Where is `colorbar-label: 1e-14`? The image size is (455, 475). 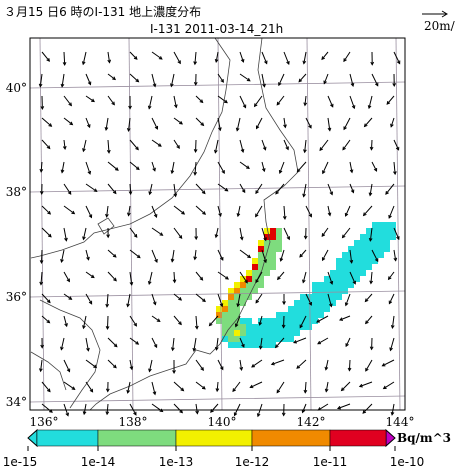
colorbar-label: 1e-14 is located at coordinates (98, 462).